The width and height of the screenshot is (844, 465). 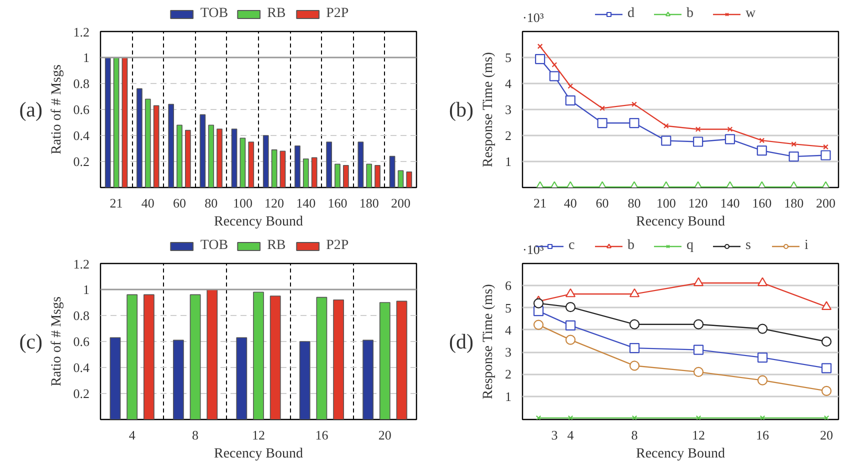 What do you see at coordinates (508, 286) in the screenshot?
I see `y-tick-label: 6` at bounding box center [508, 286].